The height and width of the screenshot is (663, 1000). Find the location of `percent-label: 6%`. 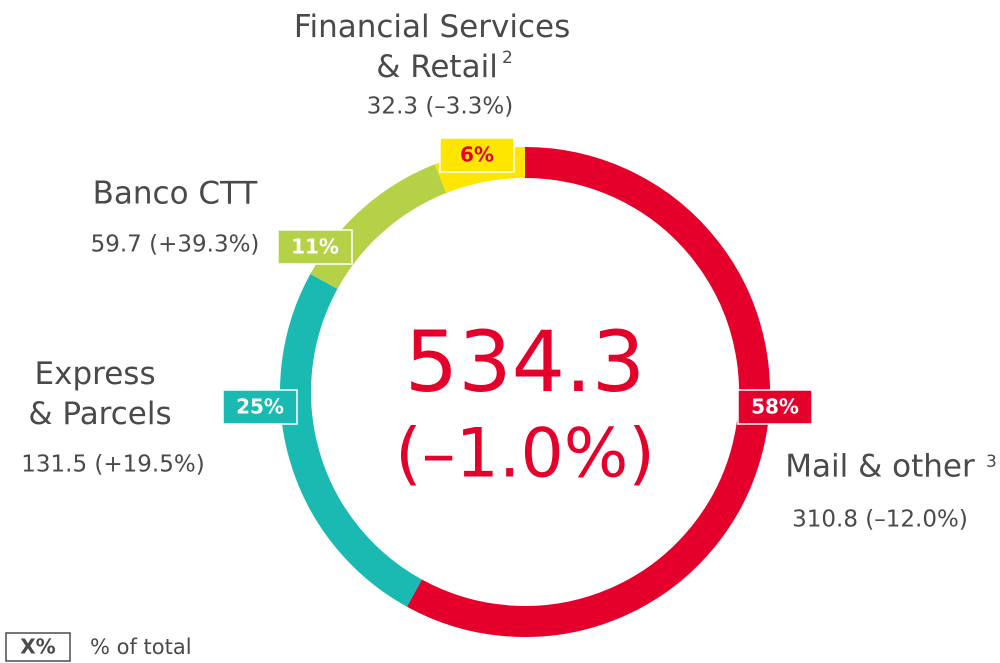

percent-label: 6% is located at coordinates (477, 155).